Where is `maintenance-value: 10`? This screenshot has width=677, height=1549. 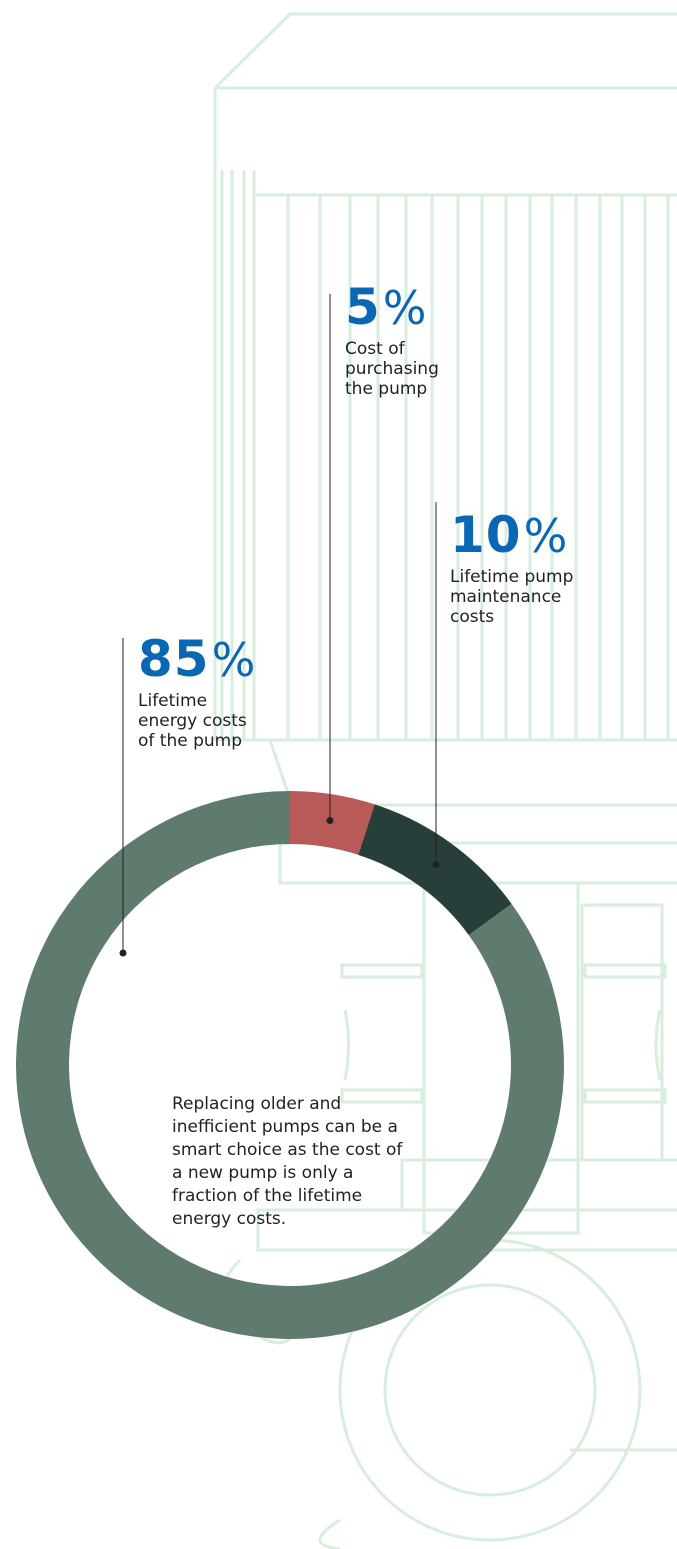
maintenance-value: 10 is located at coordinates (486, 535).